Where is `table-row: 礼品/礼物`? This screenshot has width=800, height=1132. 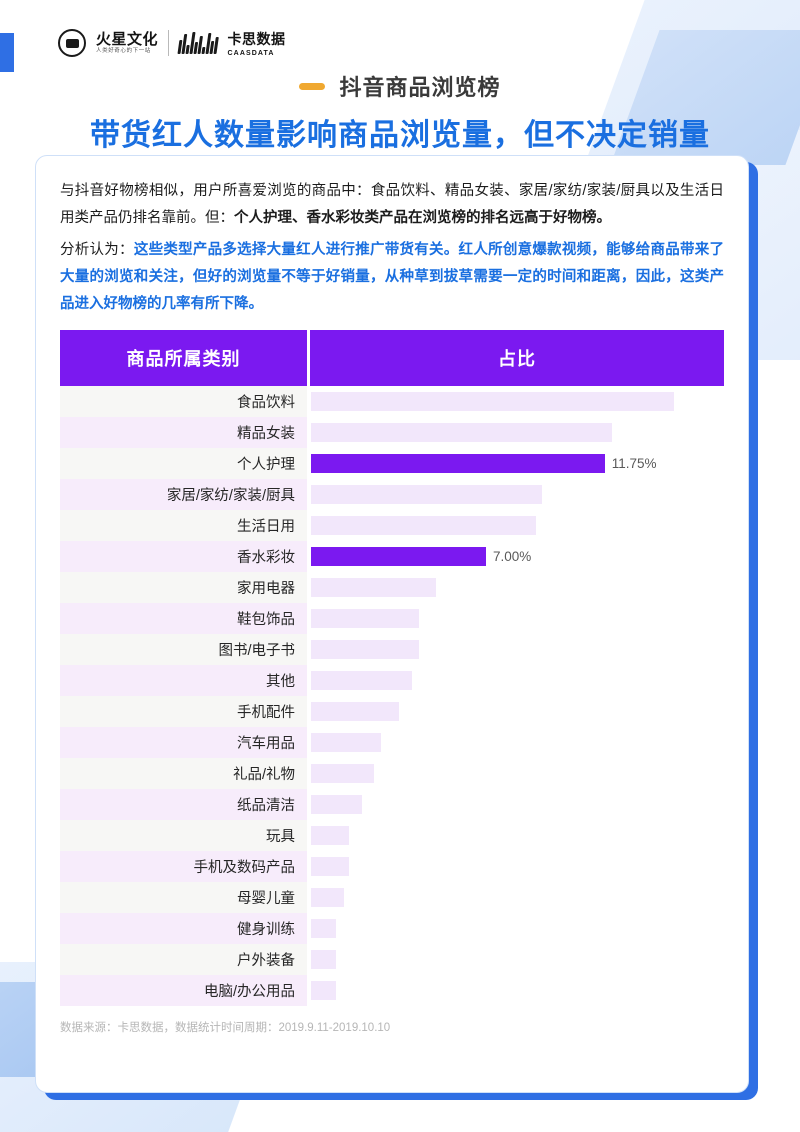 table-row: 礼品/礼物 is located at coordinates (392, 773).